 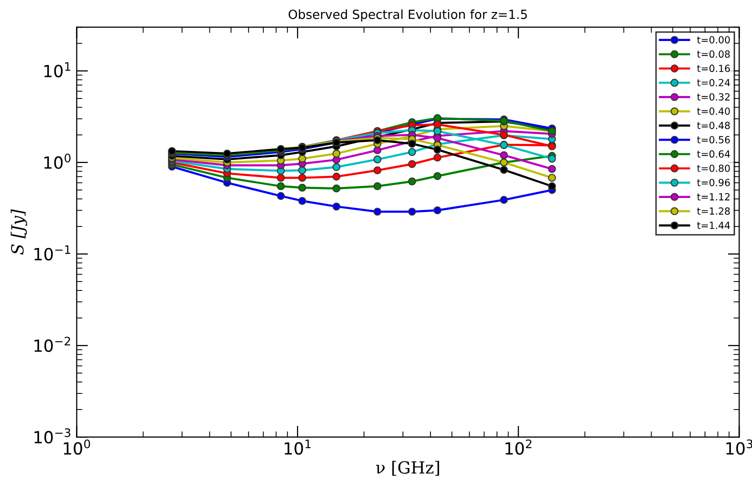 What do you see at coordinates (739, 447) in the screenshot?
I see `x-tick-label: 10$^{3}$` at bounding box center [739, 447].